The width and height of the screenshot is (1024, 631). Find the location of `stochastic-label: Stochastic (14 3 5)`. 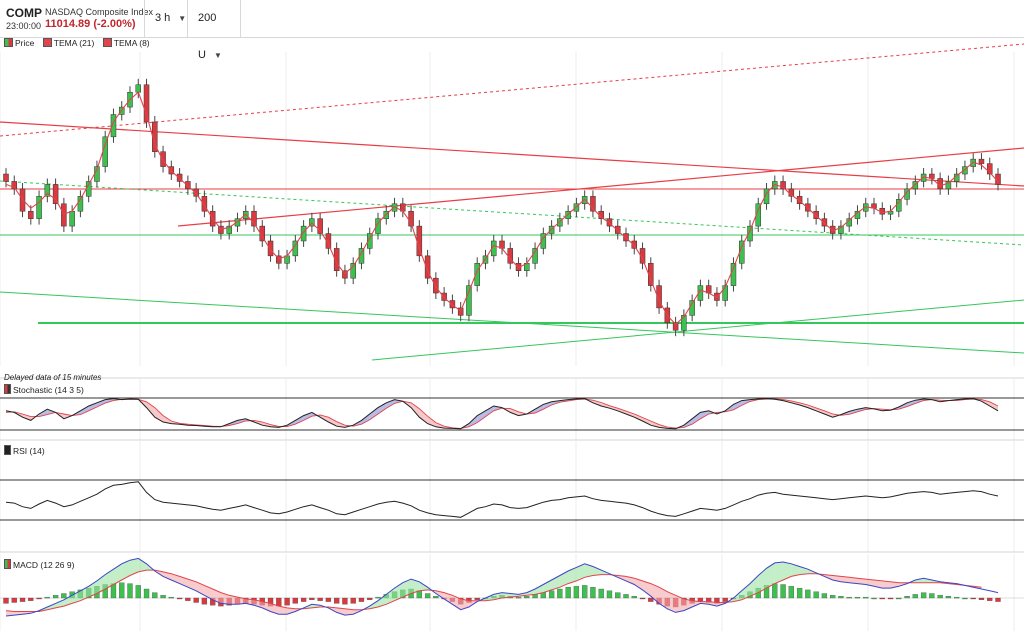

stochastic-label: Stochastic (14 3 5) is located at coordinates (44, 389).